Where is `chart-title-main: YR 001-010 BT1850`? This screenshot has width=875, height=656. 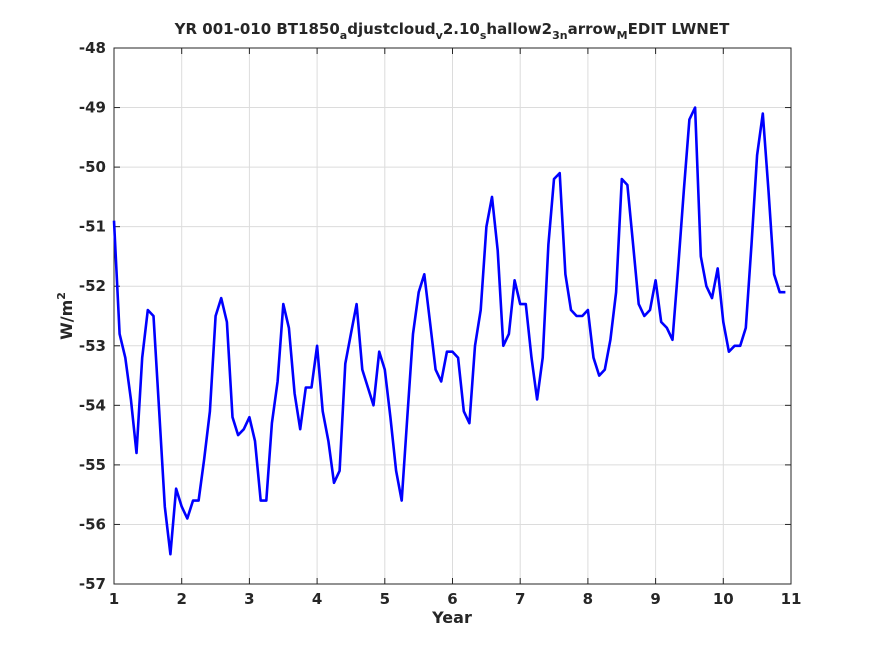 chart-title-main: YR 001-010 BT1850 is located at coordinates (257, 29).